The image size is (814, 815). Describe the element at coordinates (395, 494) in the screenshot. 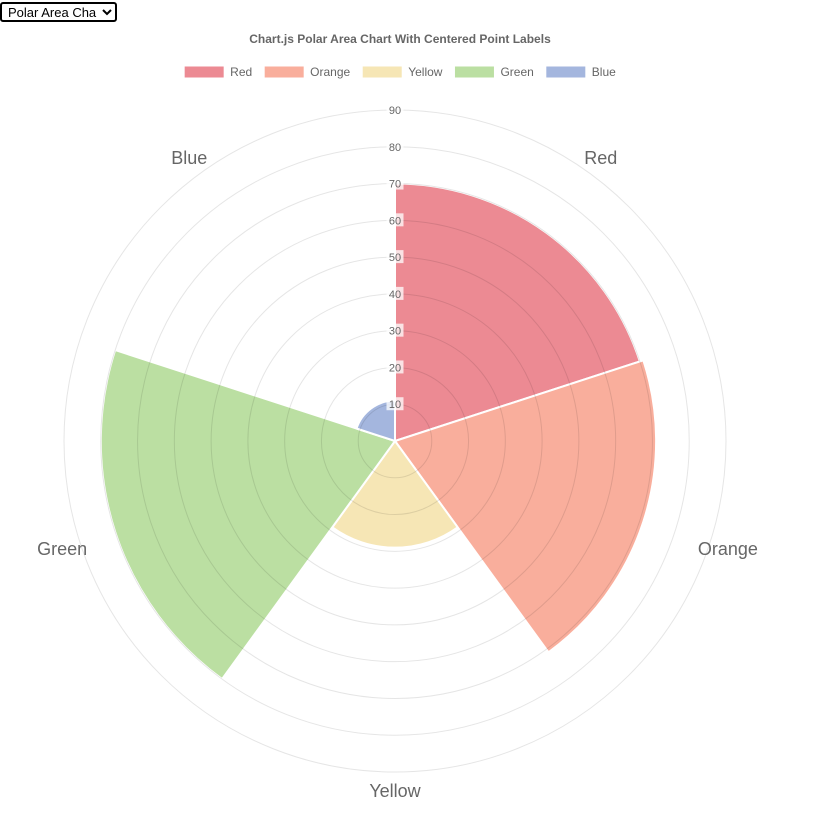

I see `segment-yellow` at that location.